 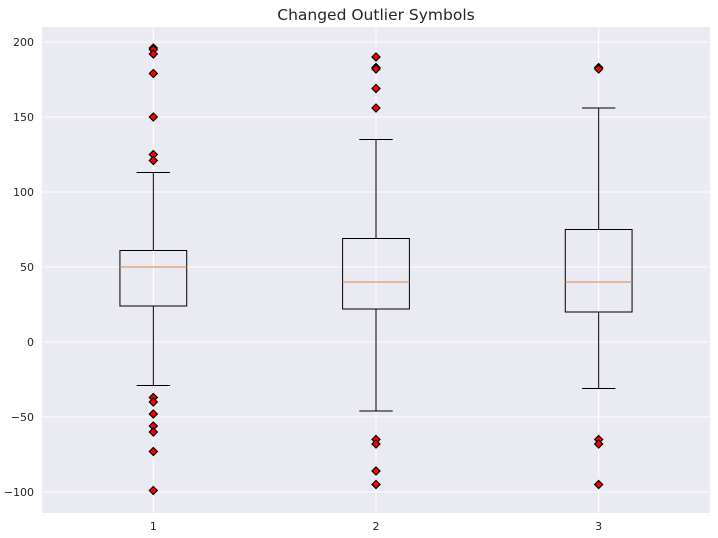 I want to click on y-tick-label: −50, so click(x=22, y=417).